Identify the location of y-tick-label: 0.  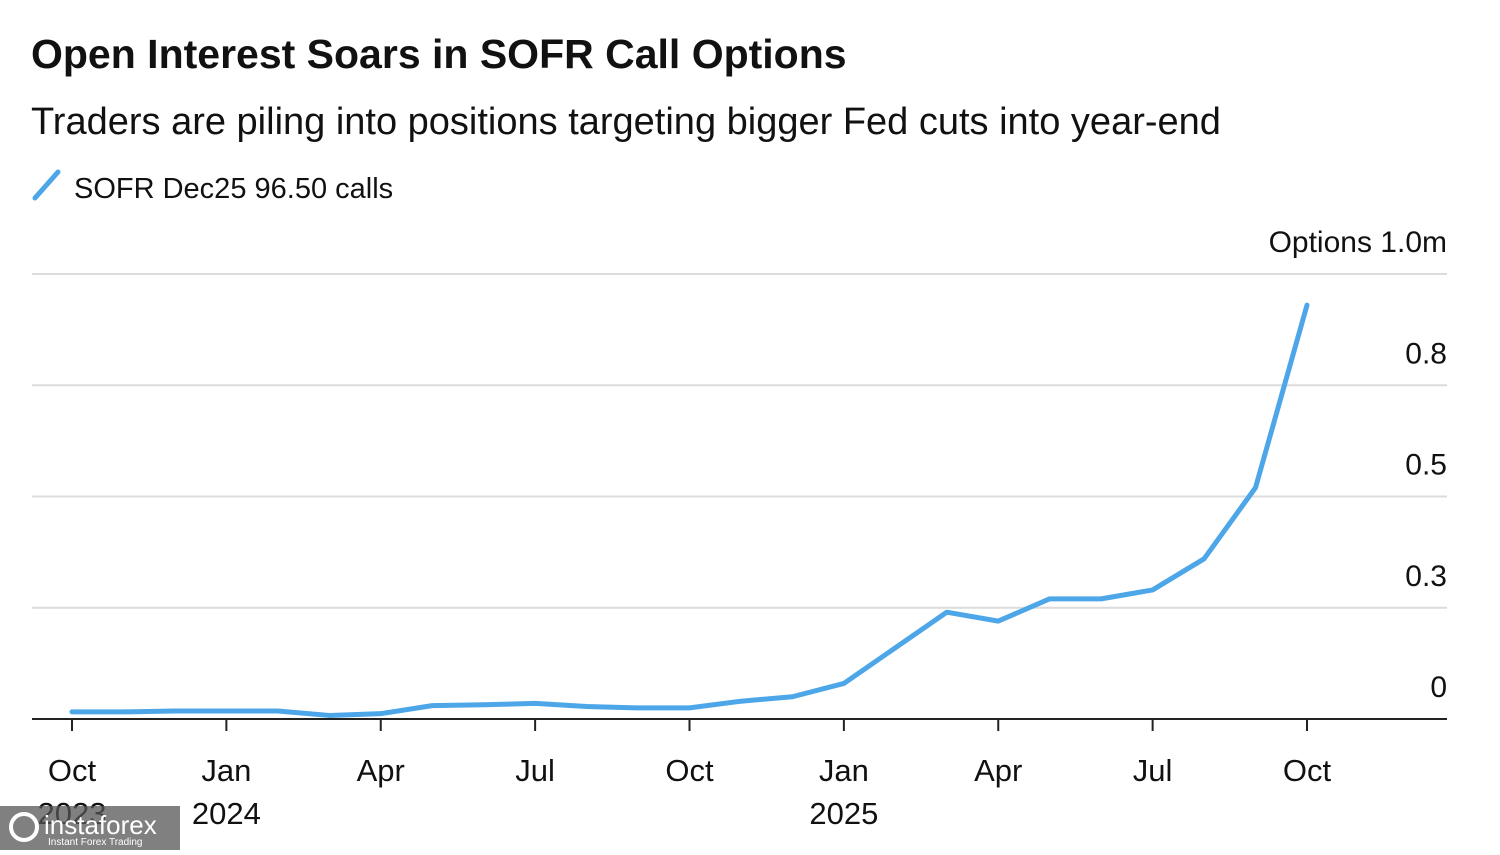
(1438, 687).